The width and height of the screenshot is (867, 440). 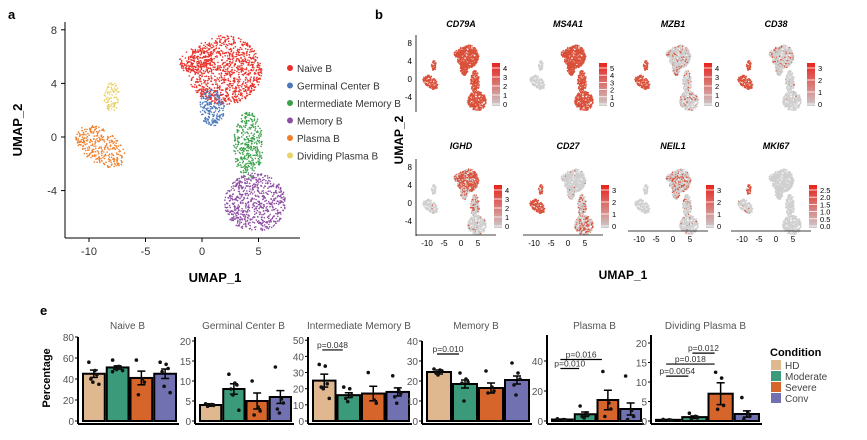 I want to click on x-tick-label: 0, so click(x=202, y=252).